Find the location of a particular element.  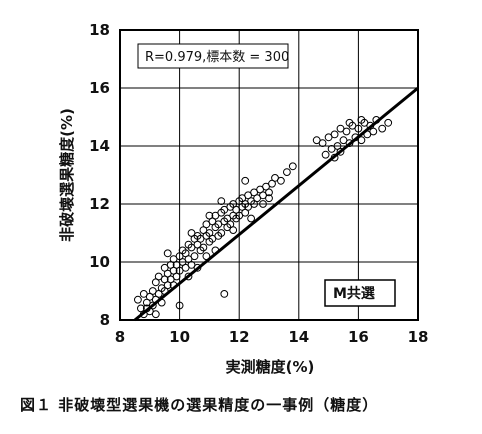

group-box: M共選 is located at coordinates (360, 293).